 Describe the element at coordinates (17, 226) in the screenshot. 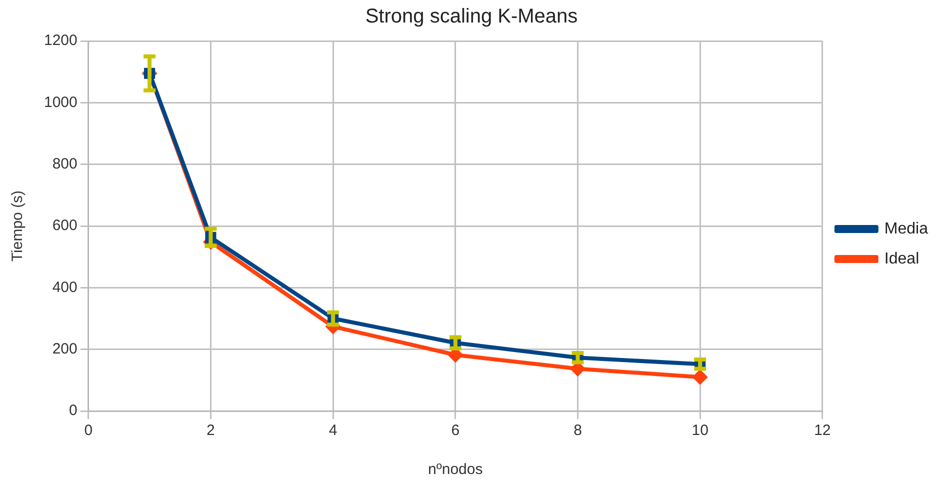

I see `y-axis-title: Tiempo (s)` at that location.